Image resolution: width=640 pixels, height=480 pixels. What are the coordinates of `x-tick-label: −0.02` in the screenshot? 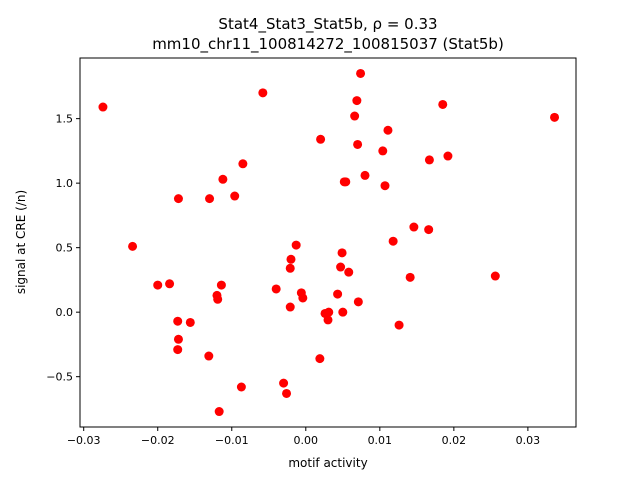 It's located at (158, 440).